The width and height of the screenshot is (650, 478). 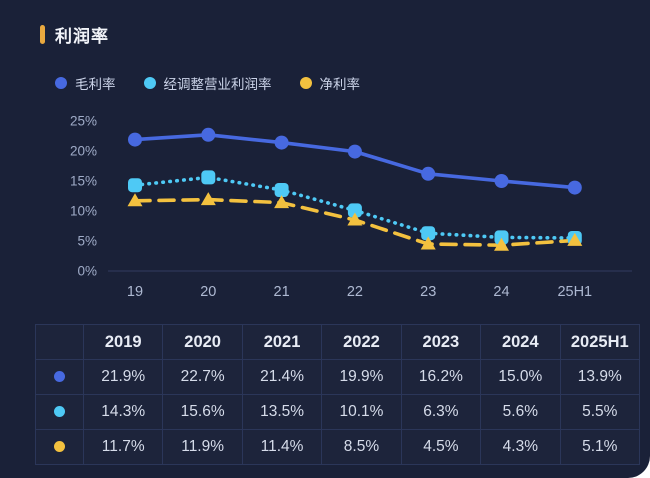 I want to click on table-value-cell: 13.9%, so click(x=600, y=377).